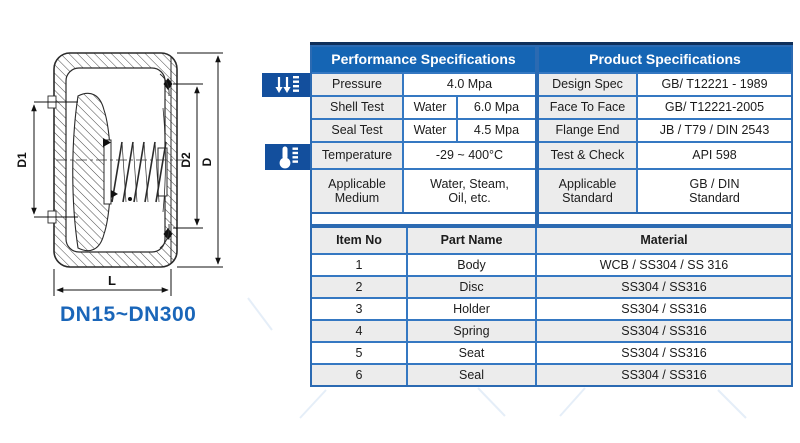 This screenshot has height=443, width=800. I want to click on row-label-temperature: Temperature, so click(357, 155).